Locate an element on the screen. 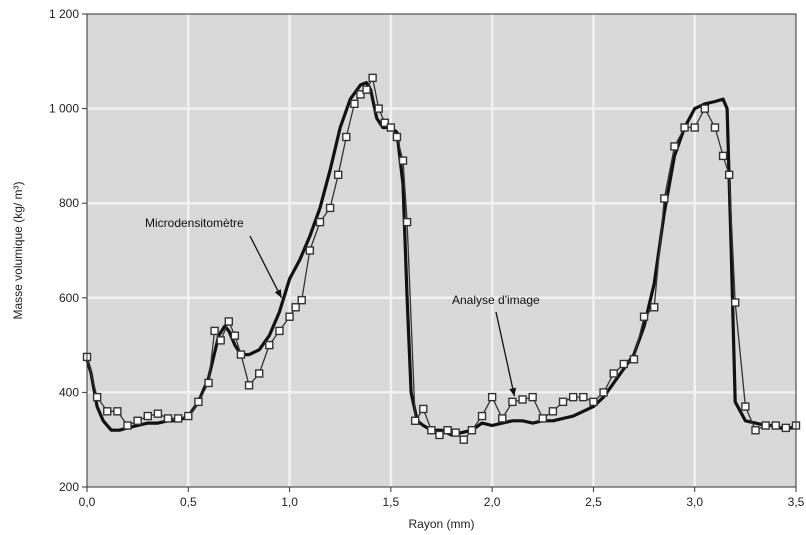 The image size is (806, 535). y-tick-label: 1 000 is located at coordinates (64, 109).